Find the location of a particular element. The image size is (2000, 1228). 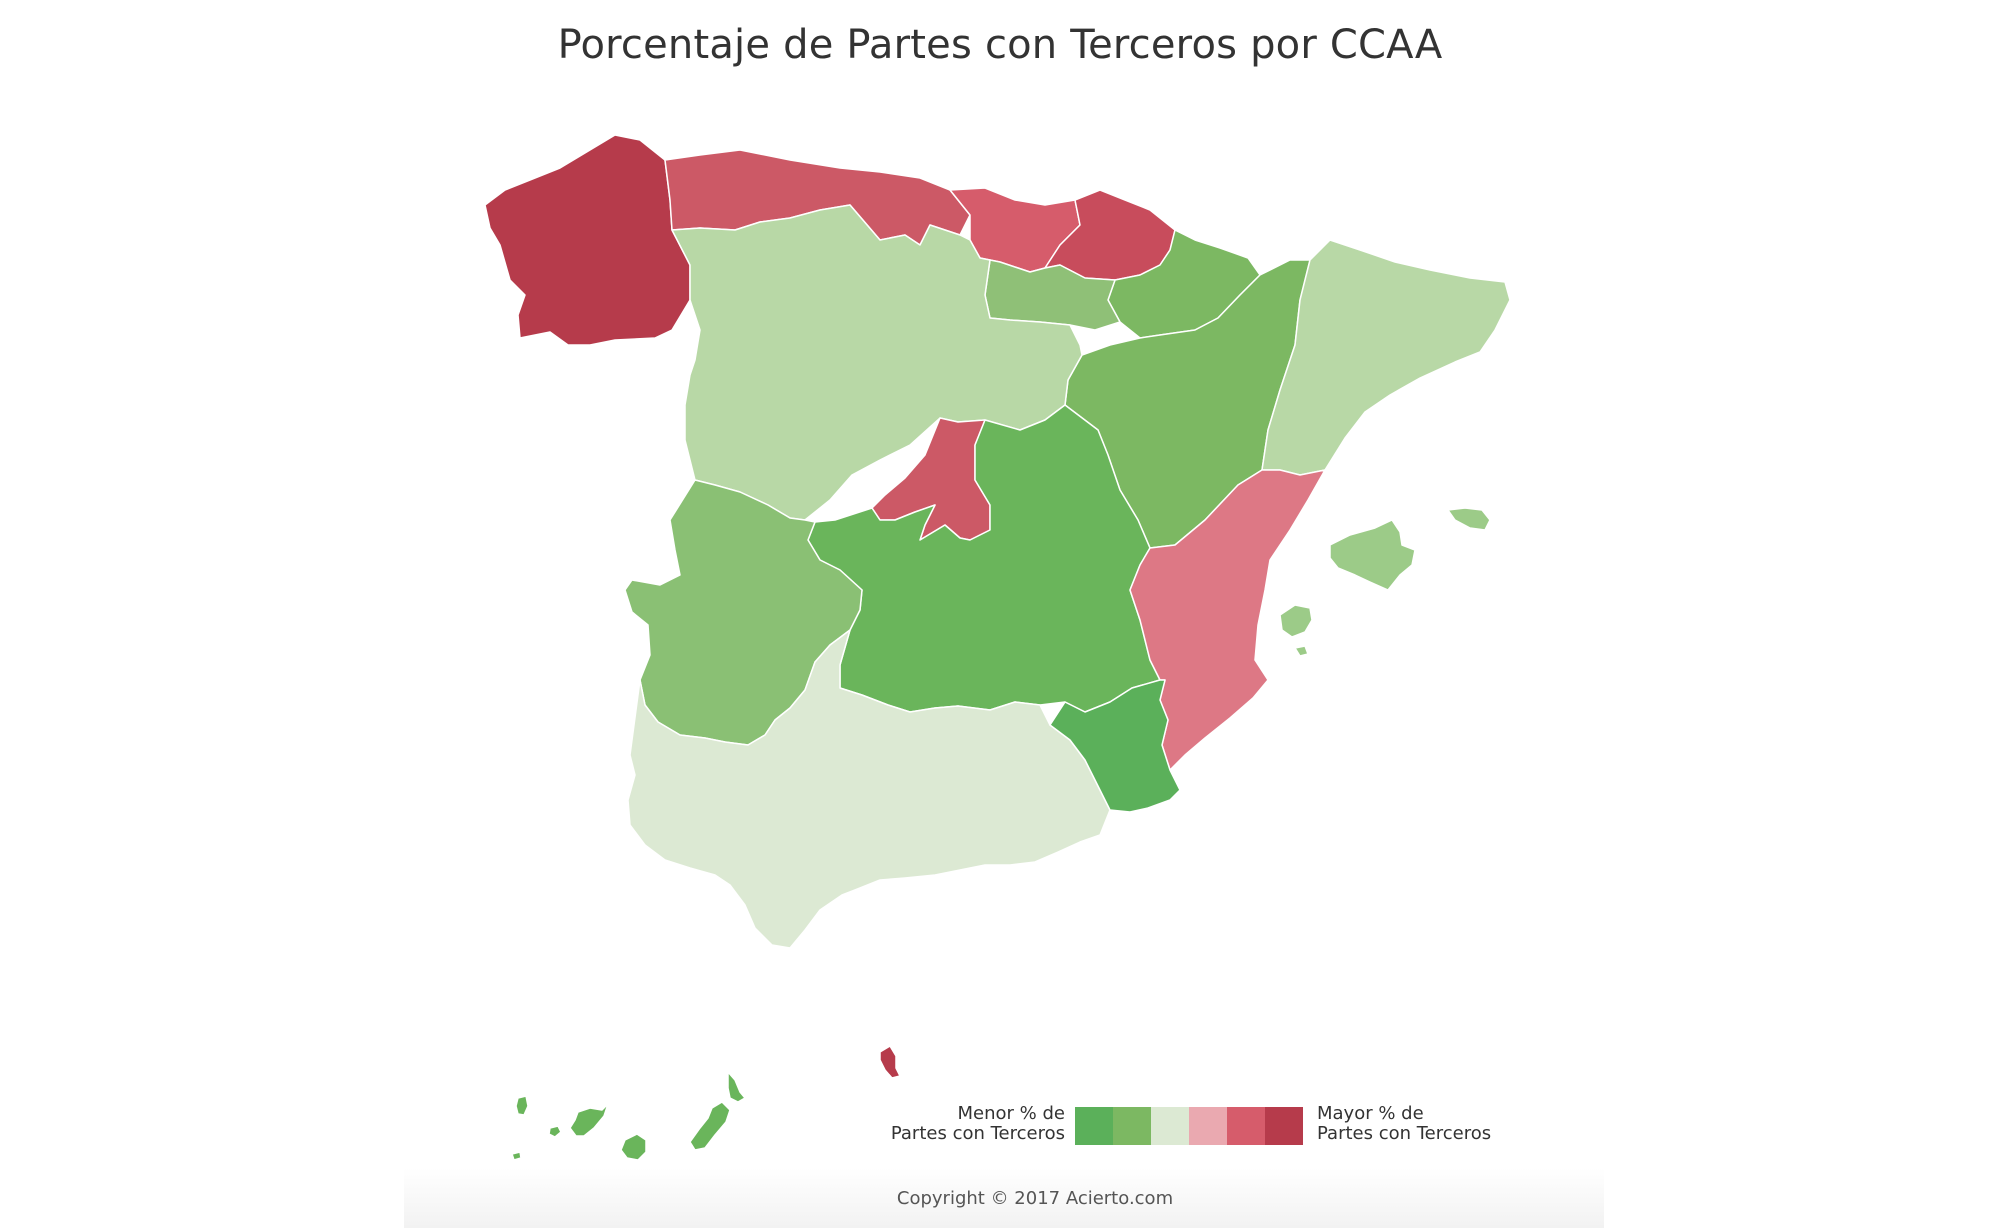

legend-color-scale is located at coordinates (1189, 1126).